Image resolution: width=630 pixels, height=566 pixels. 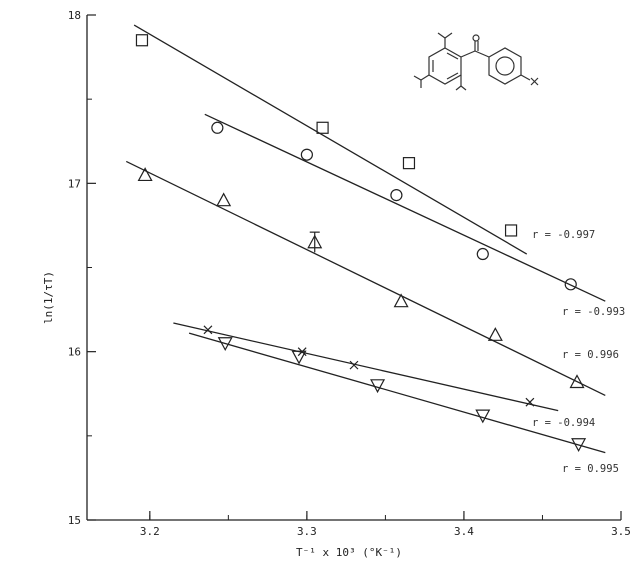 What do you see at coordinates (150, 531) in the screenshot?
I see `x-tick-label: 3.2` at bounding box center [150, 531].